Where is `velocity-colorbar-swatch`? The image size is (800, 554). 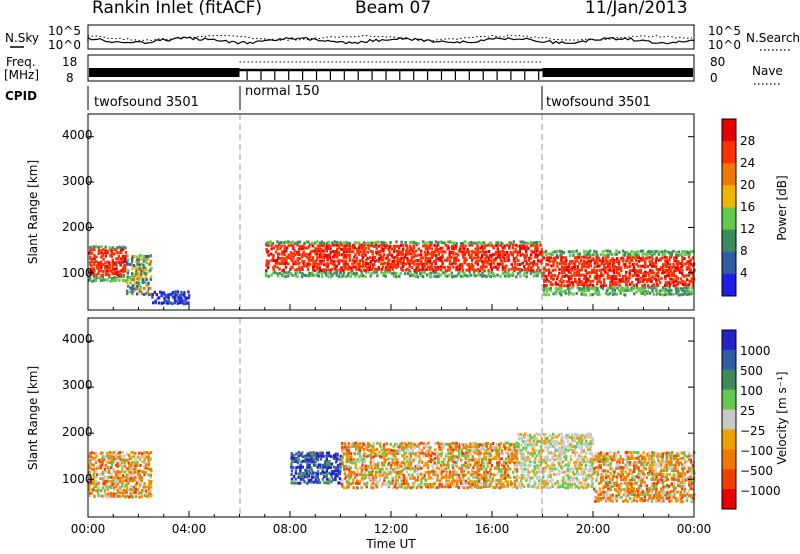 velocity-colorbar-swatch is located at coordinates (729, 459).